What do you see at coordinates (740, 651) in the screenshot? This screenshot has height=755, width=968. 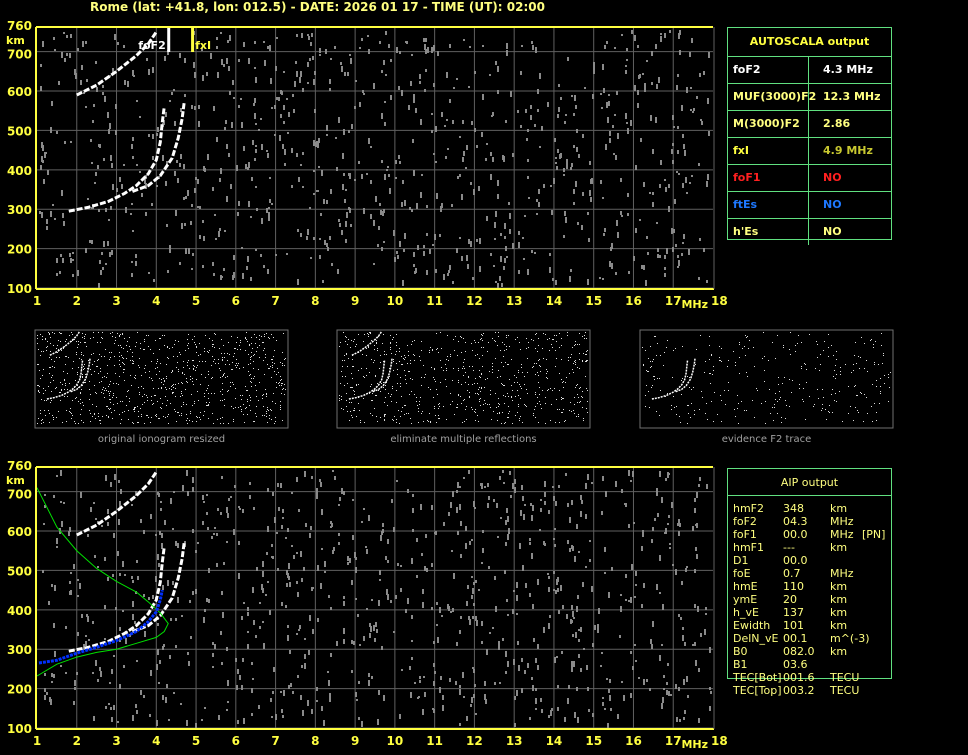 I see `aip-cell: B0` at bounding box center [740, 651].